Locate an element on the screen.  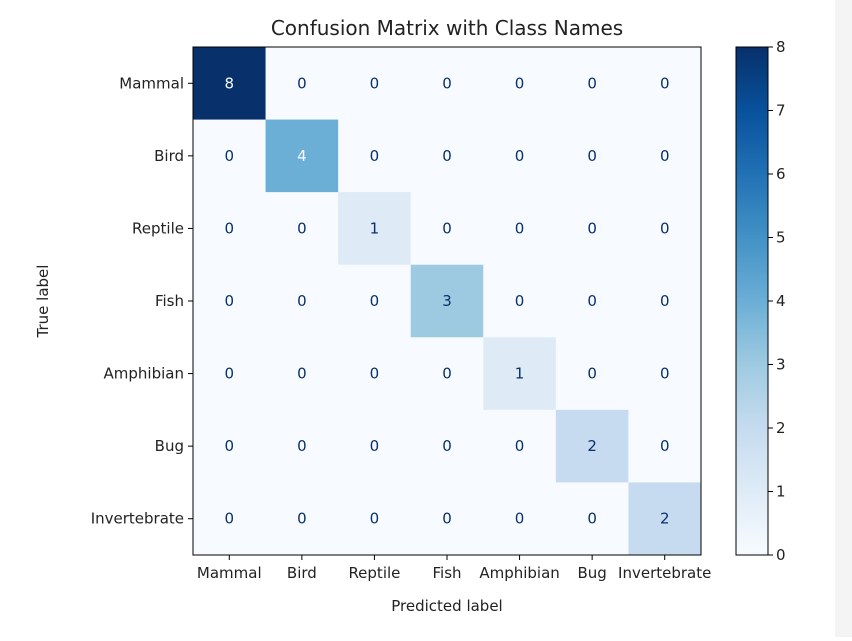
right-scroll-strip is located at coordinates (843, 318).